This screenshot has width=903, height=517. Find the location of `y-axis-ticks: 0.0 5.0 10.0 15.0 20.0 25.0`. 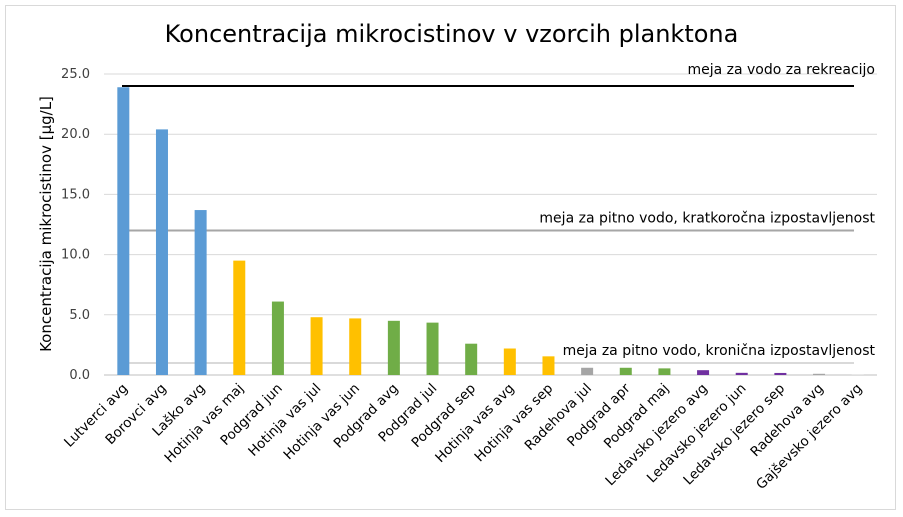

y-axis-ticks: 0.0 5.0 10.0 15.0 20.0 25.0 is located at coordinates (75, 225).